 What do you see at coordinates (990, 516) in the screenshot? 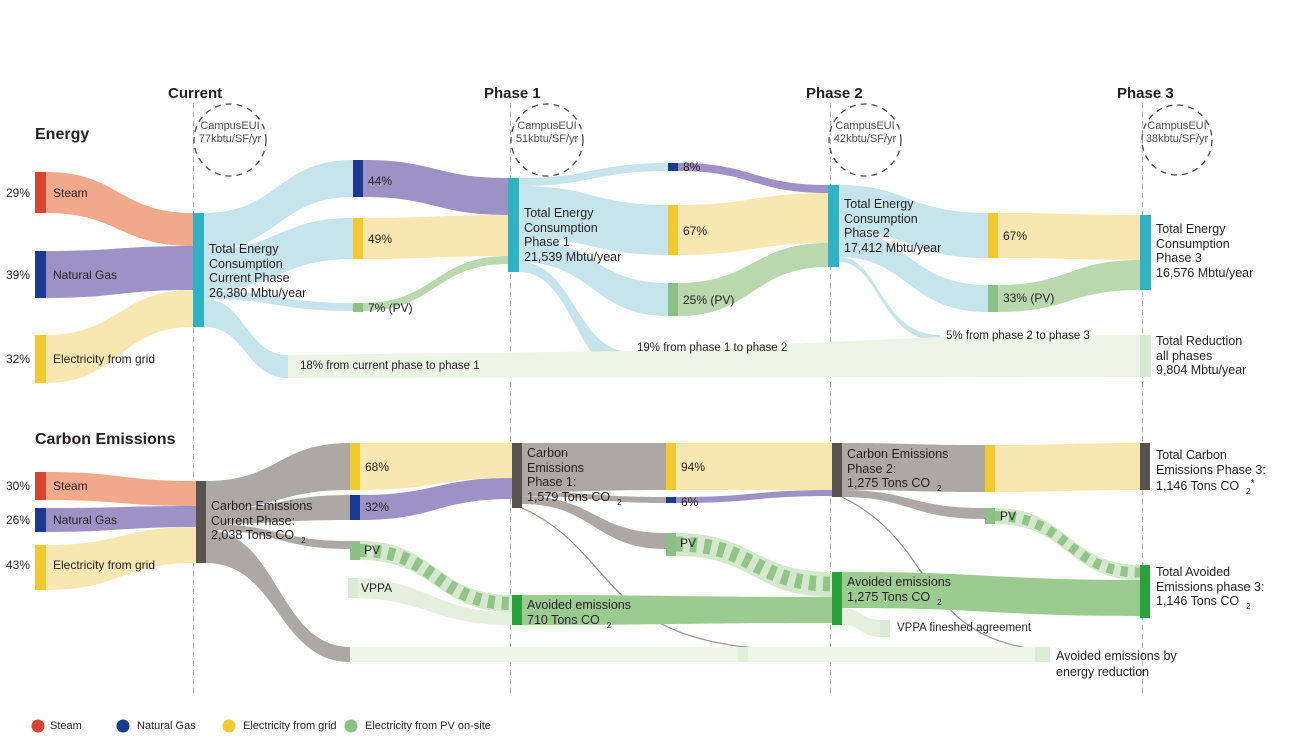
I see `carbon-stub-p3-pv` at bounding box center [990, 516].